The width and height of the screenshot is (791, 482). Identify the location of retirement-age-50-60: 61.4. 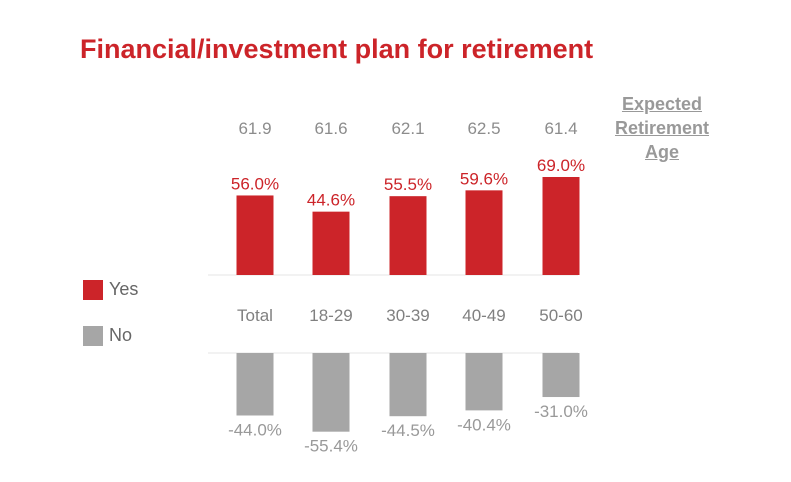
(560, 128).